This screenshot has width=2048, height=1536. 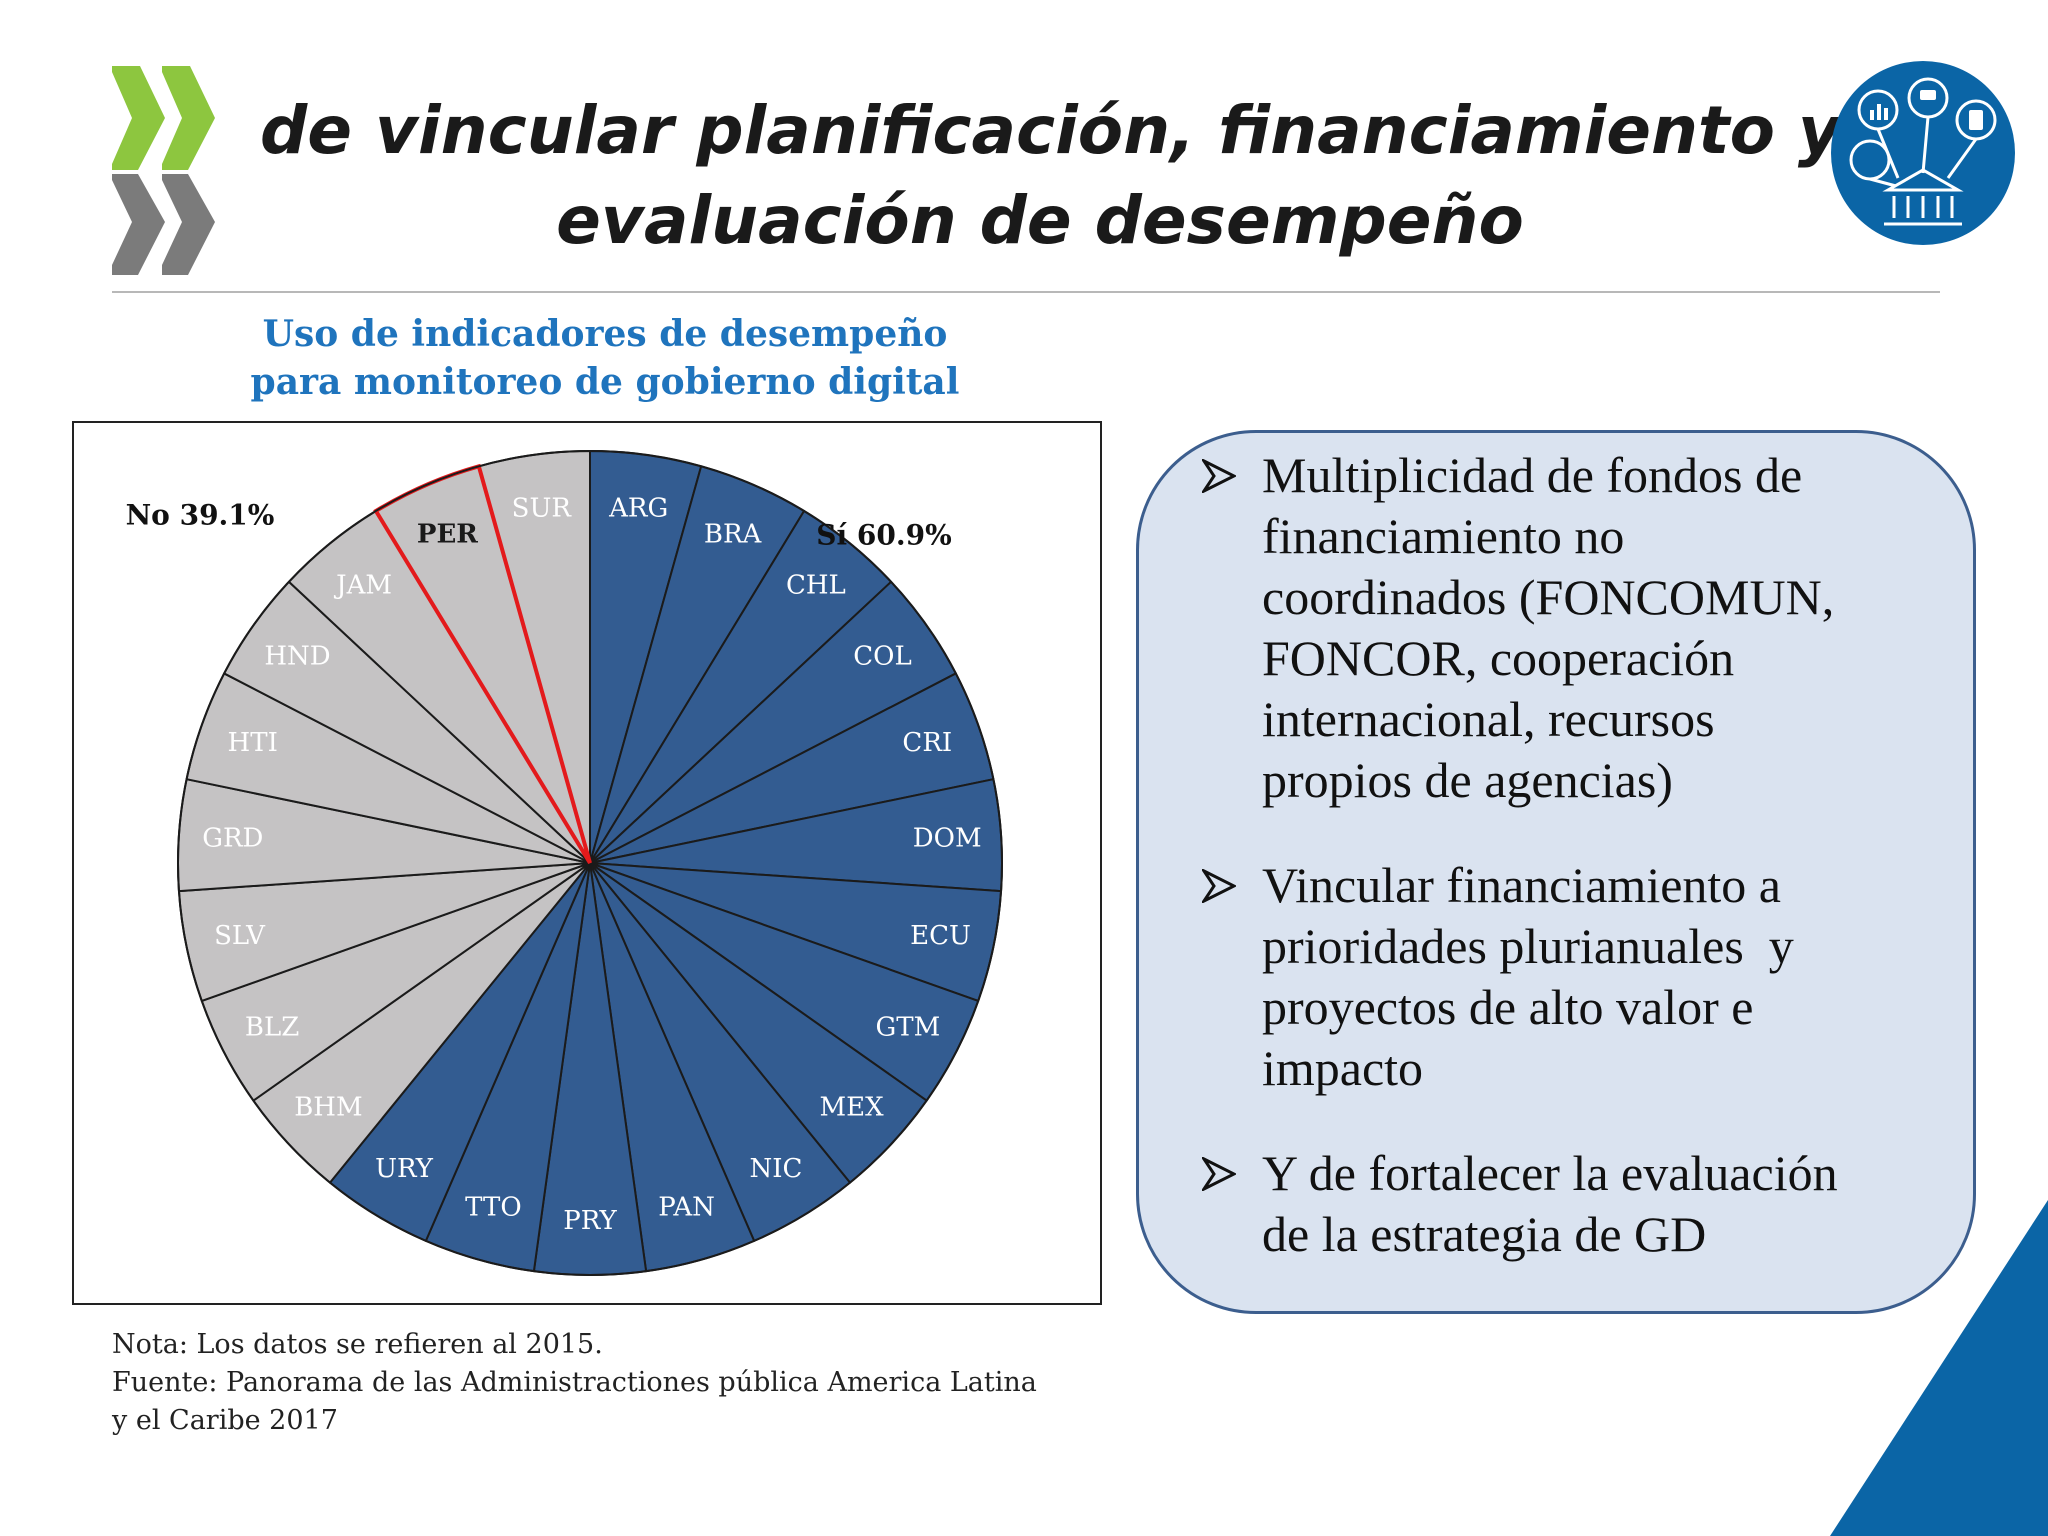 I want to click on bullet-2-line-4: impacto, so click(x=1343, y=1068).